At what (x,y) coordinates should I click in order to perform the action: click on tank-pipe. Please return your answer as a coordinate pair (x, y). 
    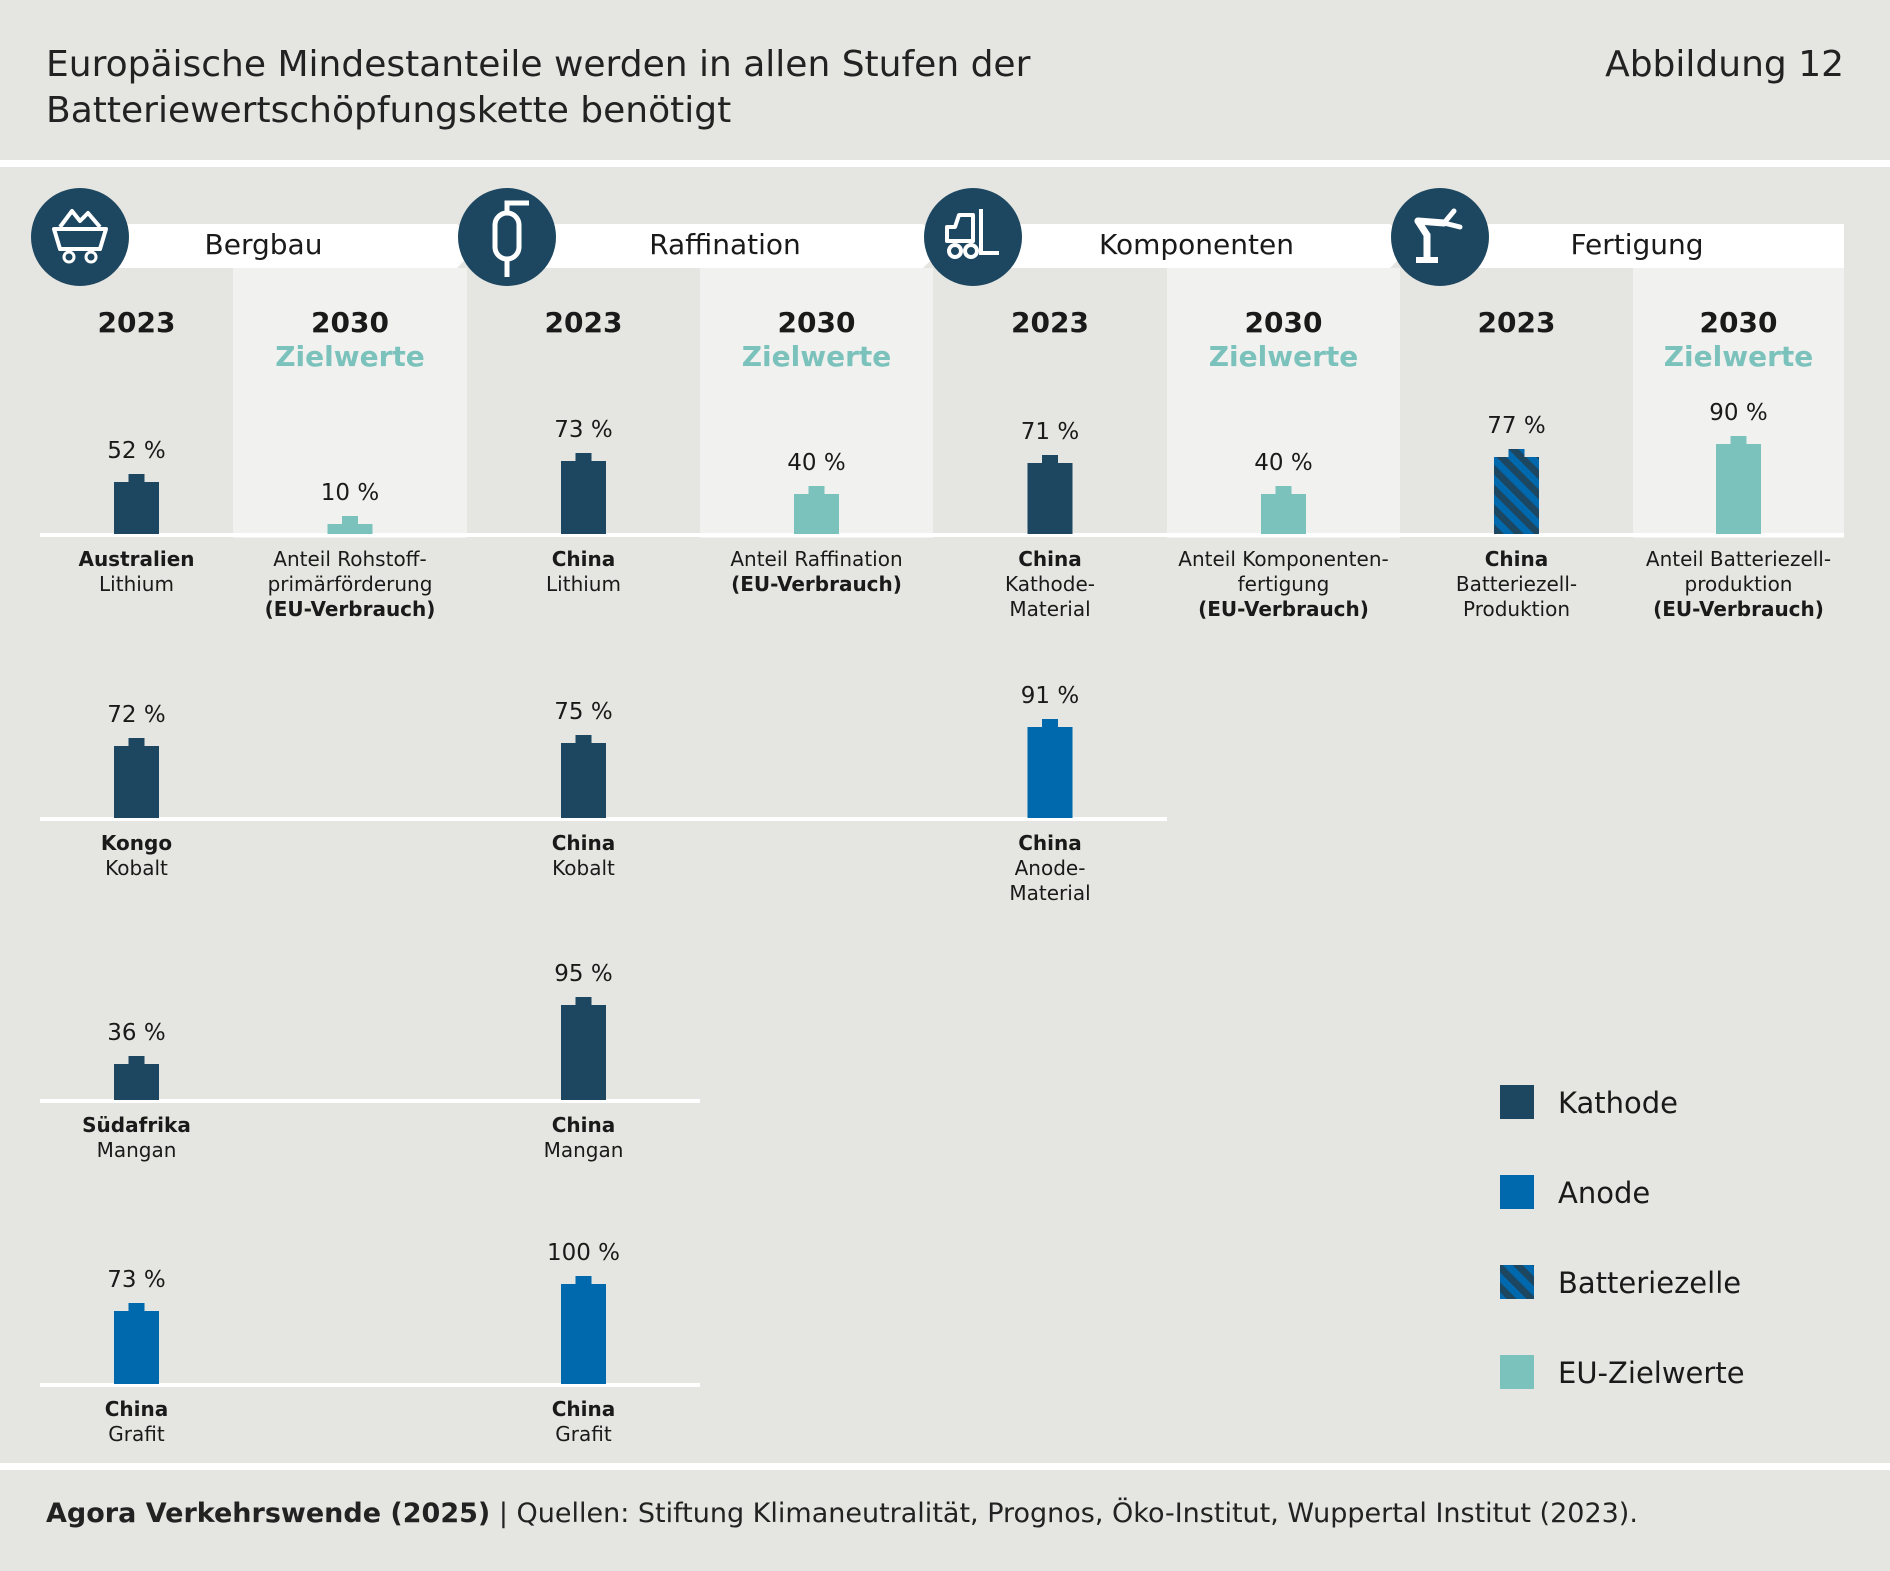
    Looking at the image, I should click on (516, 206).